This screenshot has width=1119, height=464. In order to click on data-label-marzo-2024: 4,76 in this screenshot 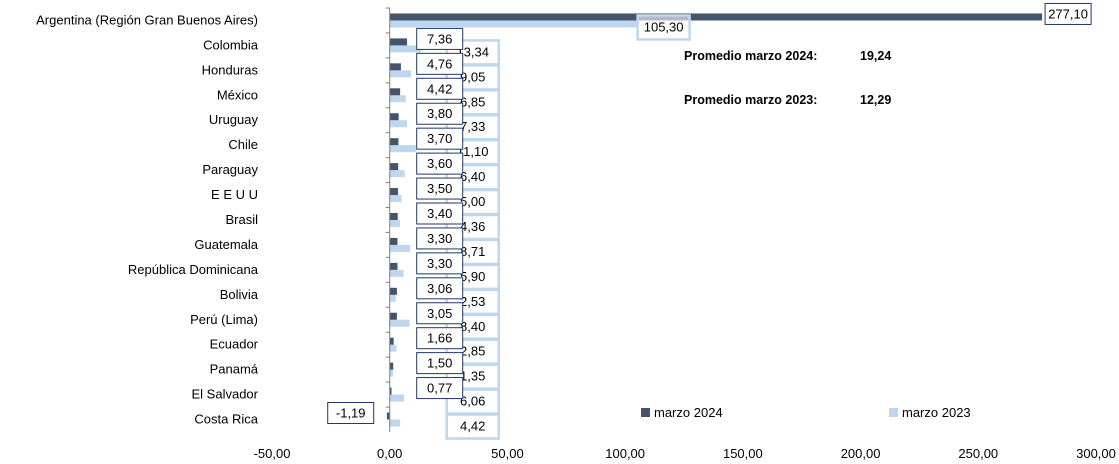, I will do `click(439, 63)`.